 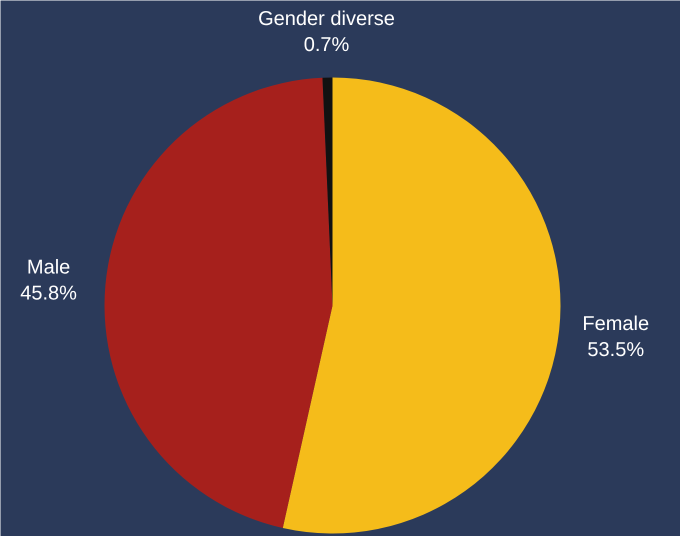 What do you see at coordinates (327, 45) in the screenshot?
I see `data-label: 0.7%` at bounding box center [327, 45].